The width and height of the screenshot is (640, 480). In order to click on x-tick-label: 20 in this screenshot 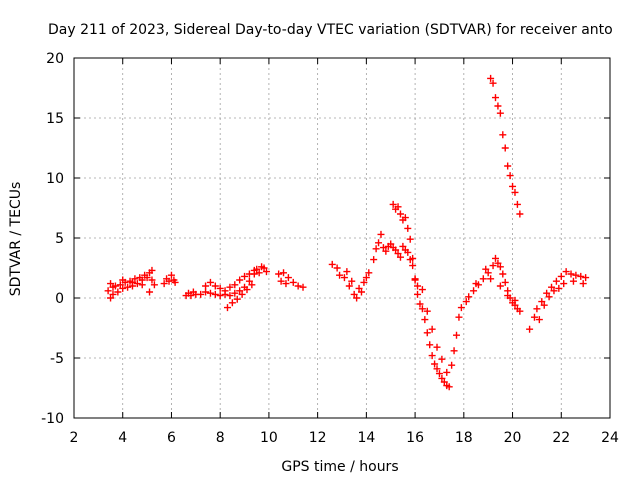, I will do `click(513, 438)`.